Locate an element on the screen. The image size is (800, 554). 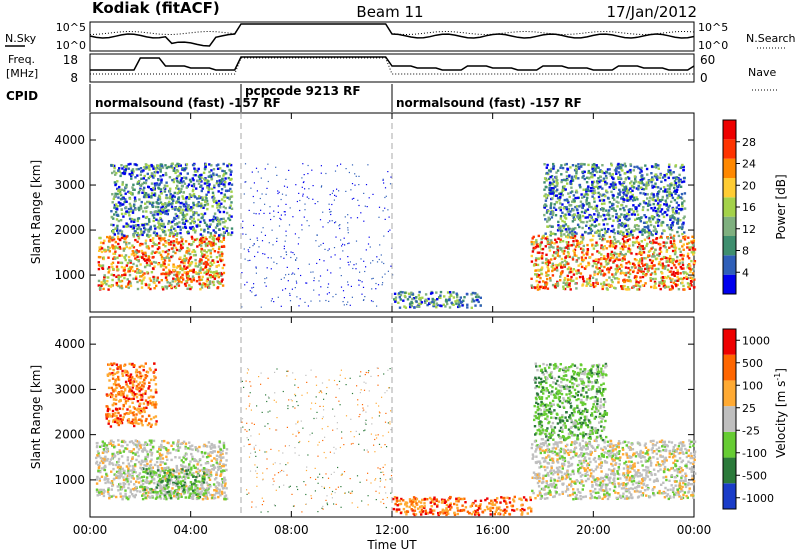
freq-label-line1: Freq. is located at coordinates (21, 59).